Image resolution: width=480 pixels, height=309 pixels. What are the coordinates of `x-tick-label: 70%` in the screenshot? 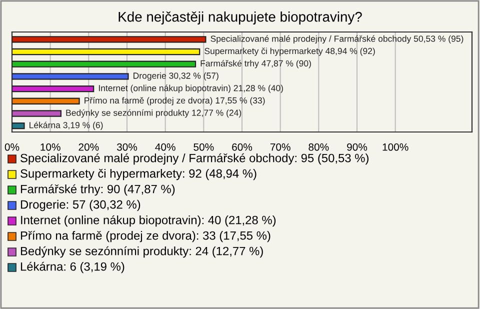 It's located at (280, 147).